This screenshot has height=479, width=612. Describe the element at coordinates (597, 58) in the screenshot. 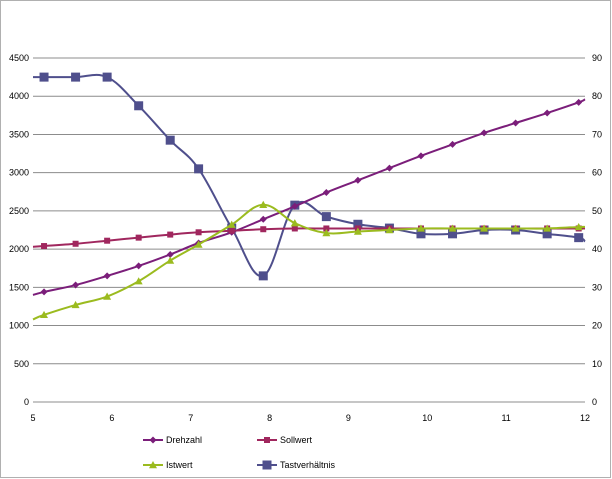

I see `y2-tick-label: 90` at that location.